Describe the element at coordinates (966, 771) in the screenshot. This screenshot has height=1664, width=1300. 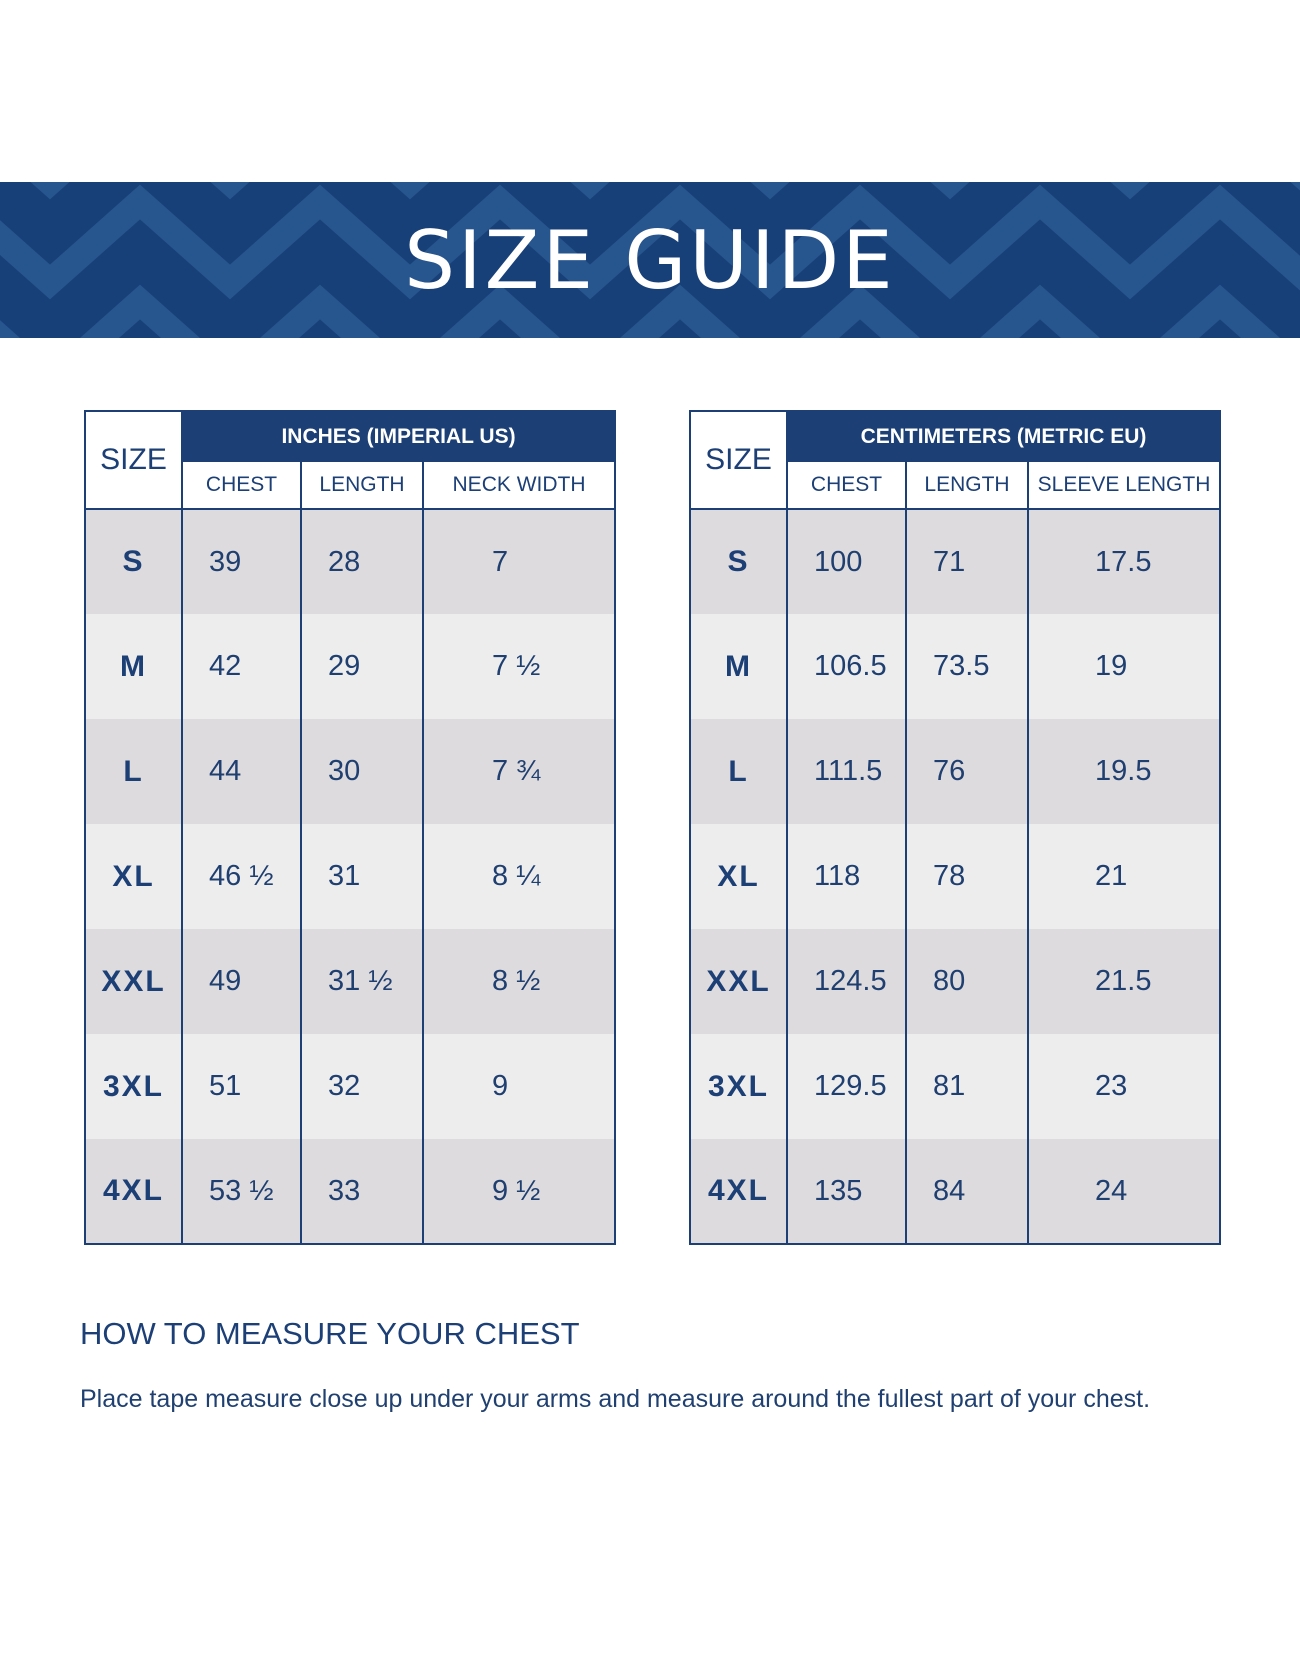
I see `length-value: 76` at that location.